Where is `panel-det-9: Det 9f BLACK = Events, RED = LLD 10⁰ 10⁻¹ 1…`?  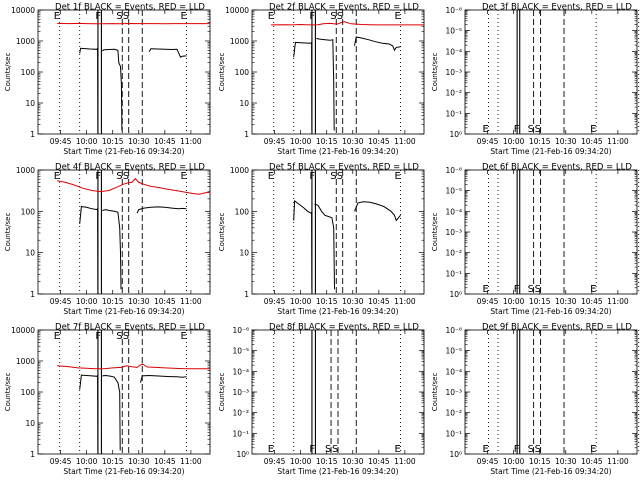 panel-det-9: Det 9f BLACK = Events, RED = LLD 10⁰ 10⁻¹ 1… is located at coordinates (535, 399).